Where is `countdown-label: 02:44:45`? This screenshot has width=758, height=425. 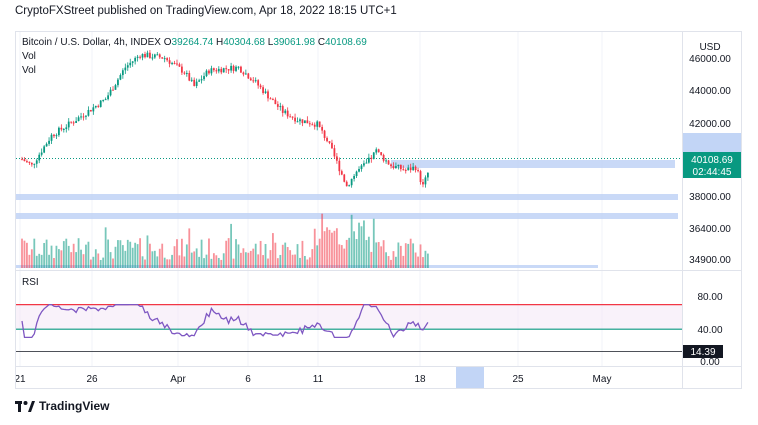
countdown-label: 02:44:45 is located at coordinates (712, 172).